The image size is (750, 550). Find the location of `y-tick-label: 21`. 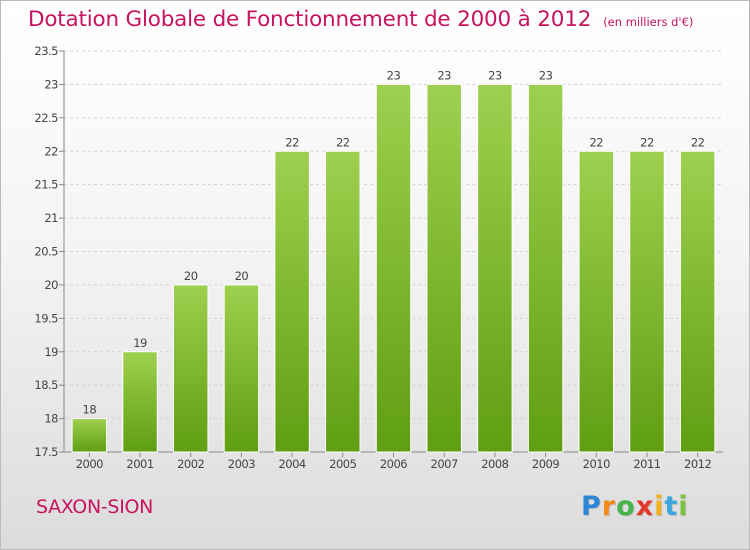

y-tick-label: 21 is located at coordinates (51, 218).